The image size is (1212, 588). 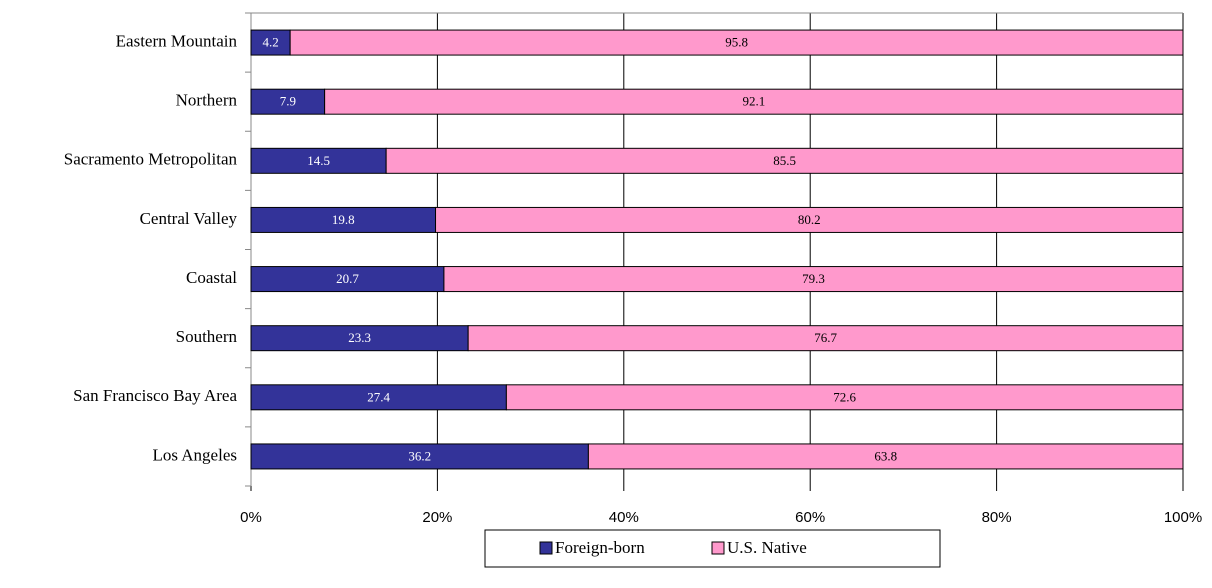 I want to click on y-tick-label: Central Valley, so click(x=189, y=218).